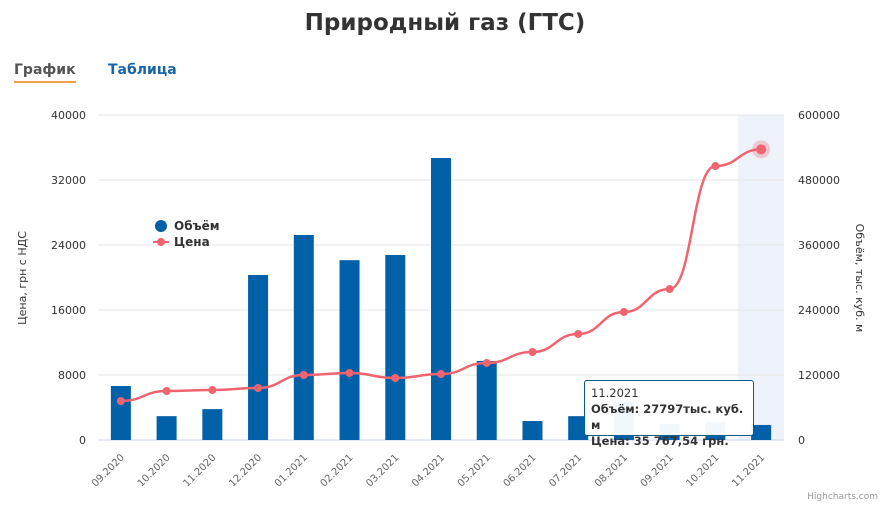 This screenshot has width=890, height=506. Describe the element at coordinates (520, 470) in the screenshot. I see `x-tick-label: 06.2021` at that location.